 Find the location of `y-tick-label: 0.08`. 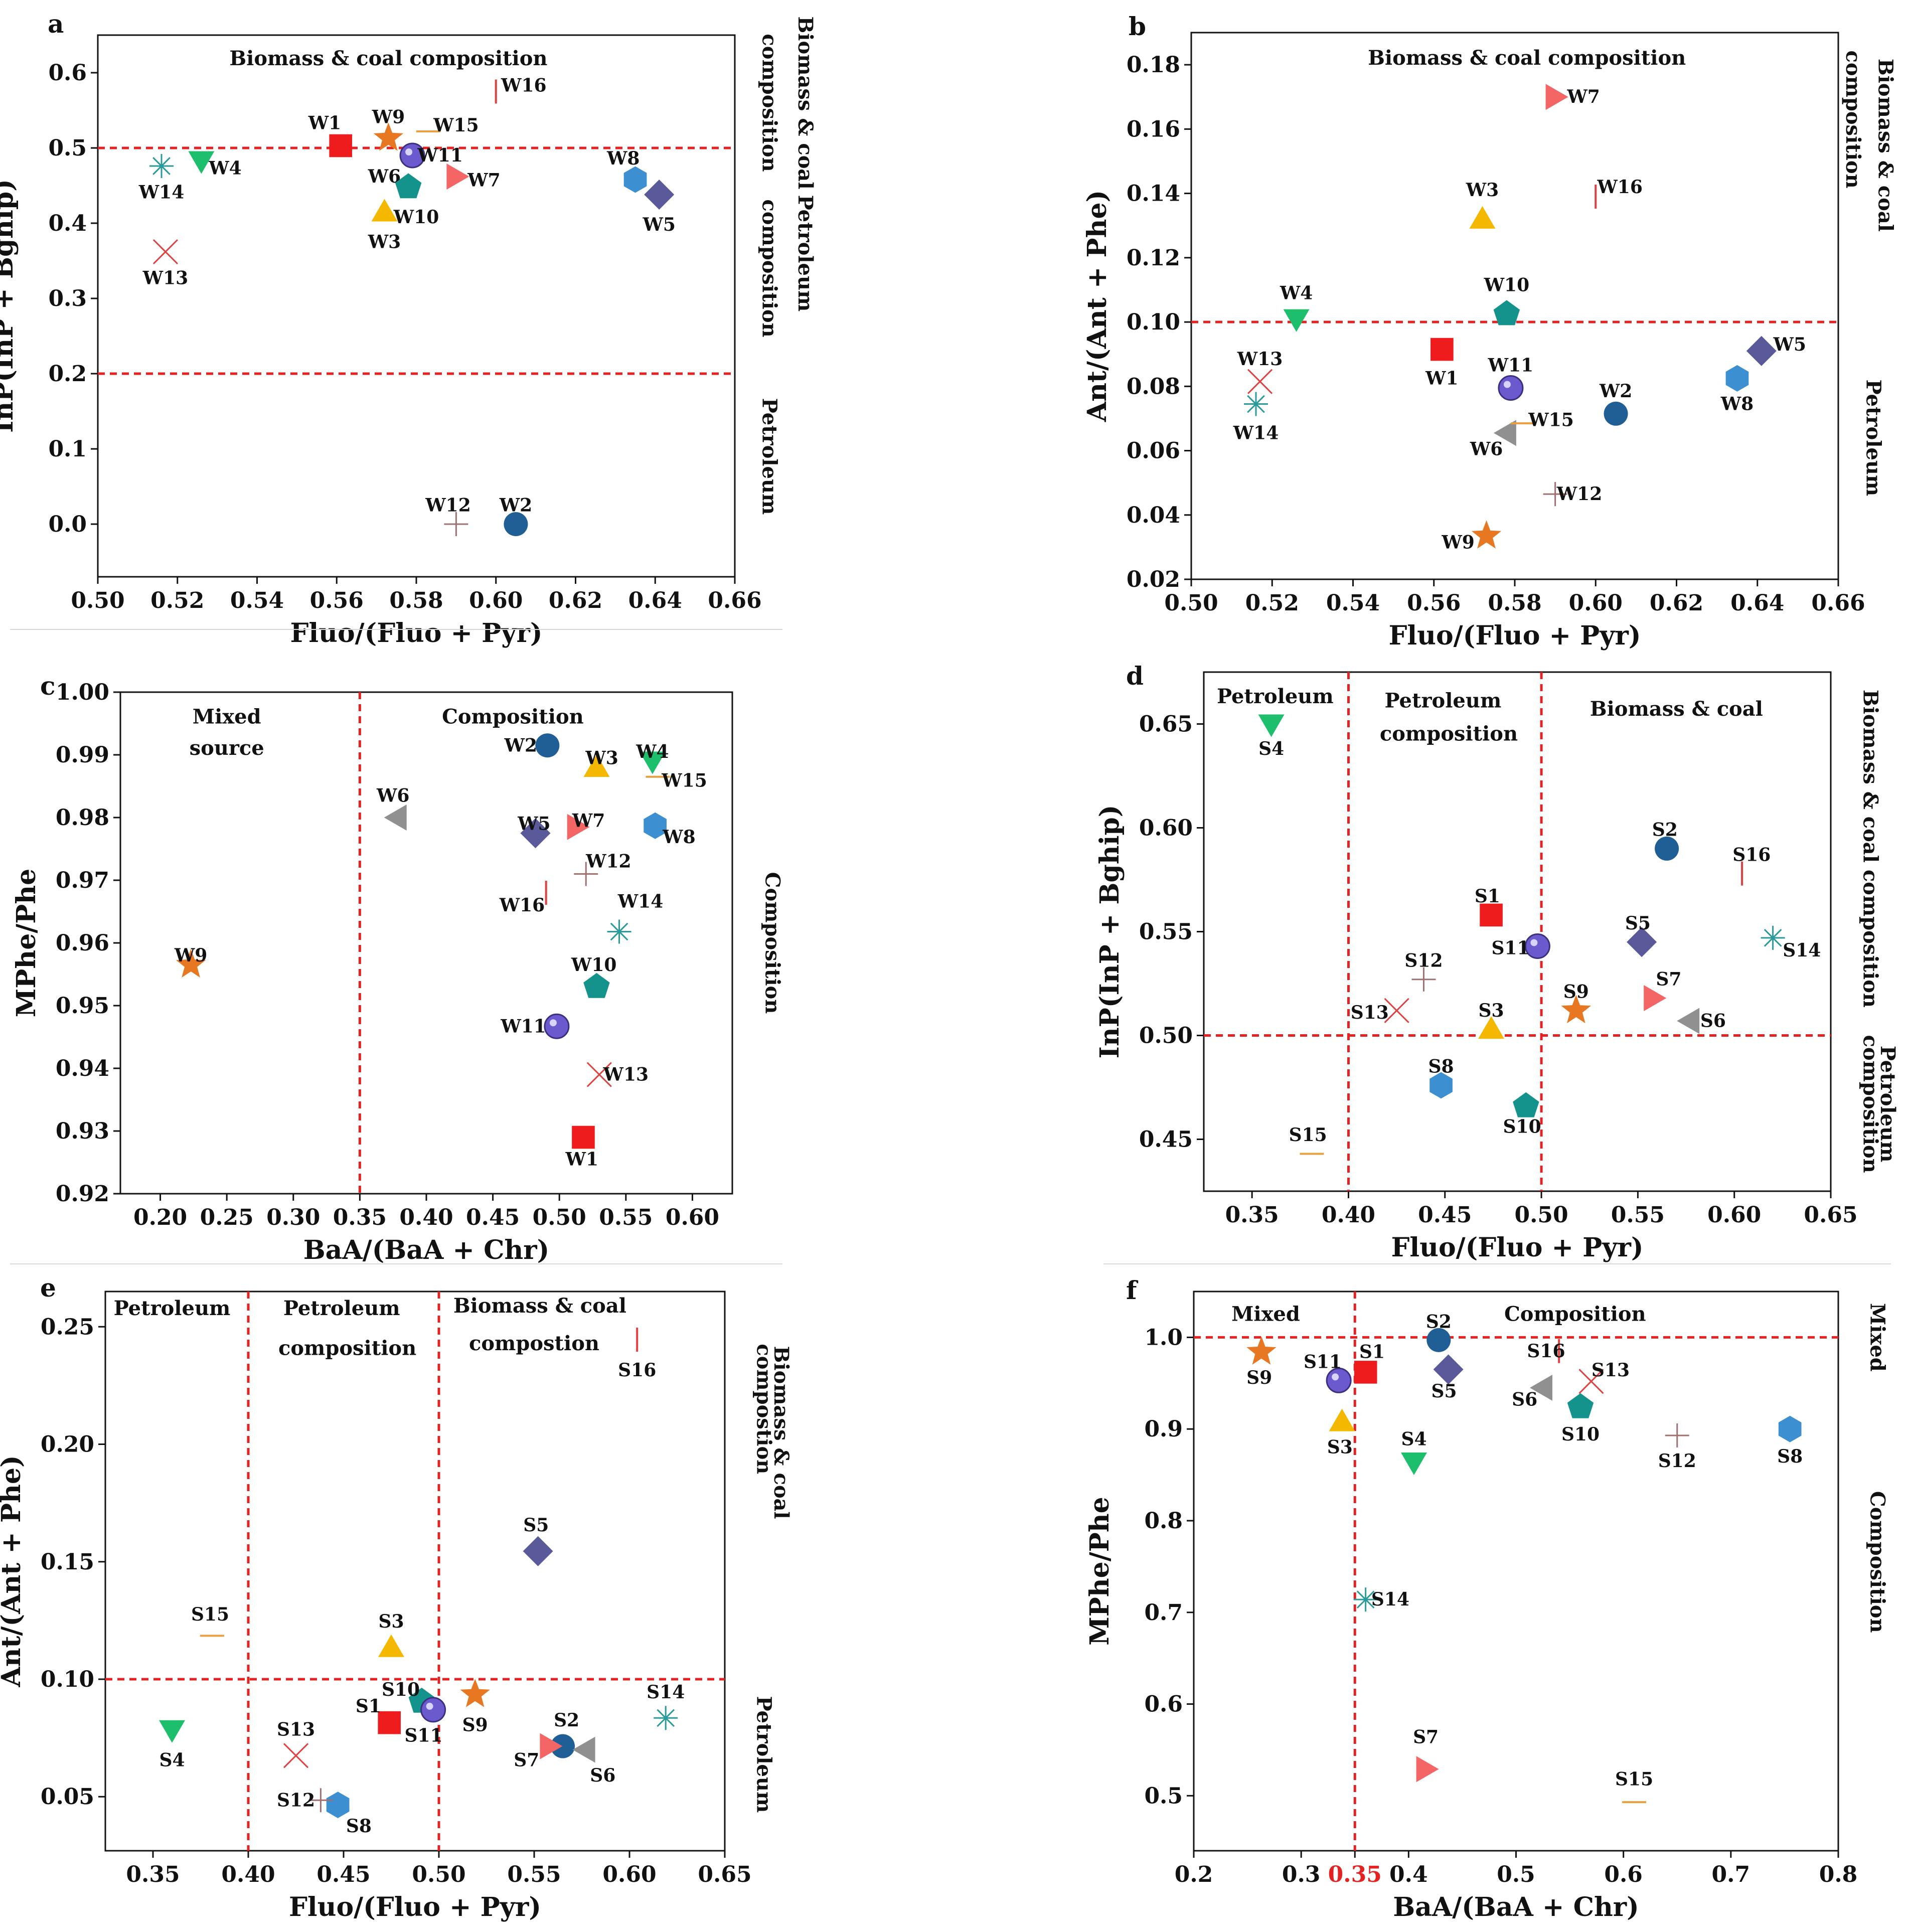

y-tick-label: 0.08 is located at coordinates (1154, 386).